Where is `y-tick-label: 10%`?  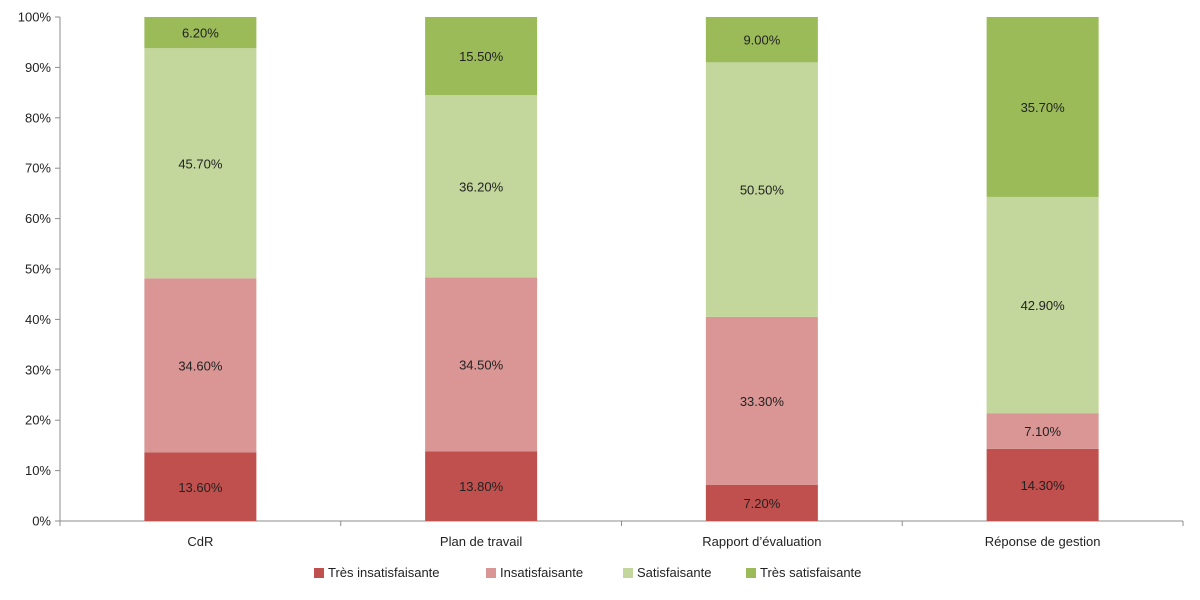 y-tick-label: 10% is located at coordinates (38, 470).